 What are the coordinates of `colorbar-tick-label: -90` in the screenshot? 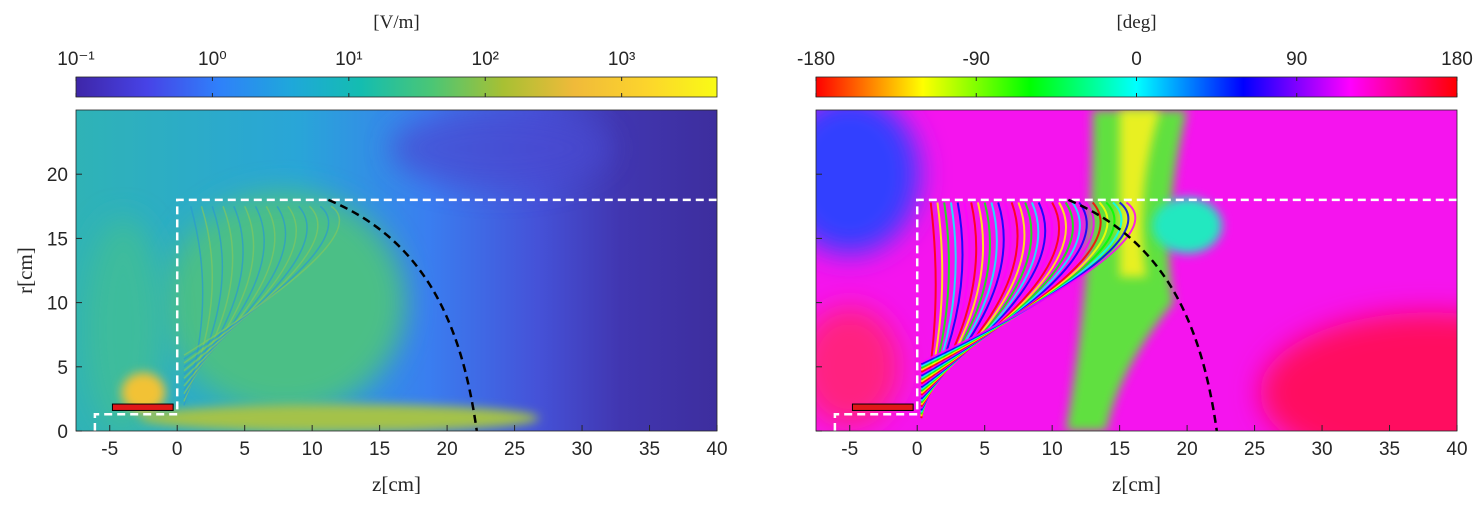 It's located at (976, 59).